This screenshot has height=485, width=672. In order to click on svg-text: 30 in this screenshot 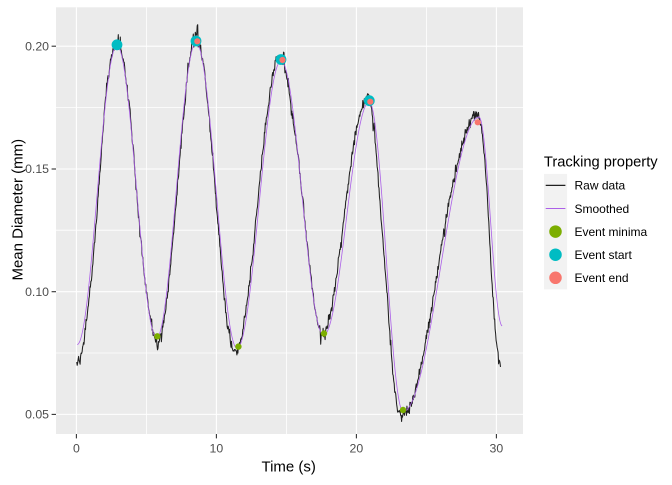, I will do `click(497, 449)`.